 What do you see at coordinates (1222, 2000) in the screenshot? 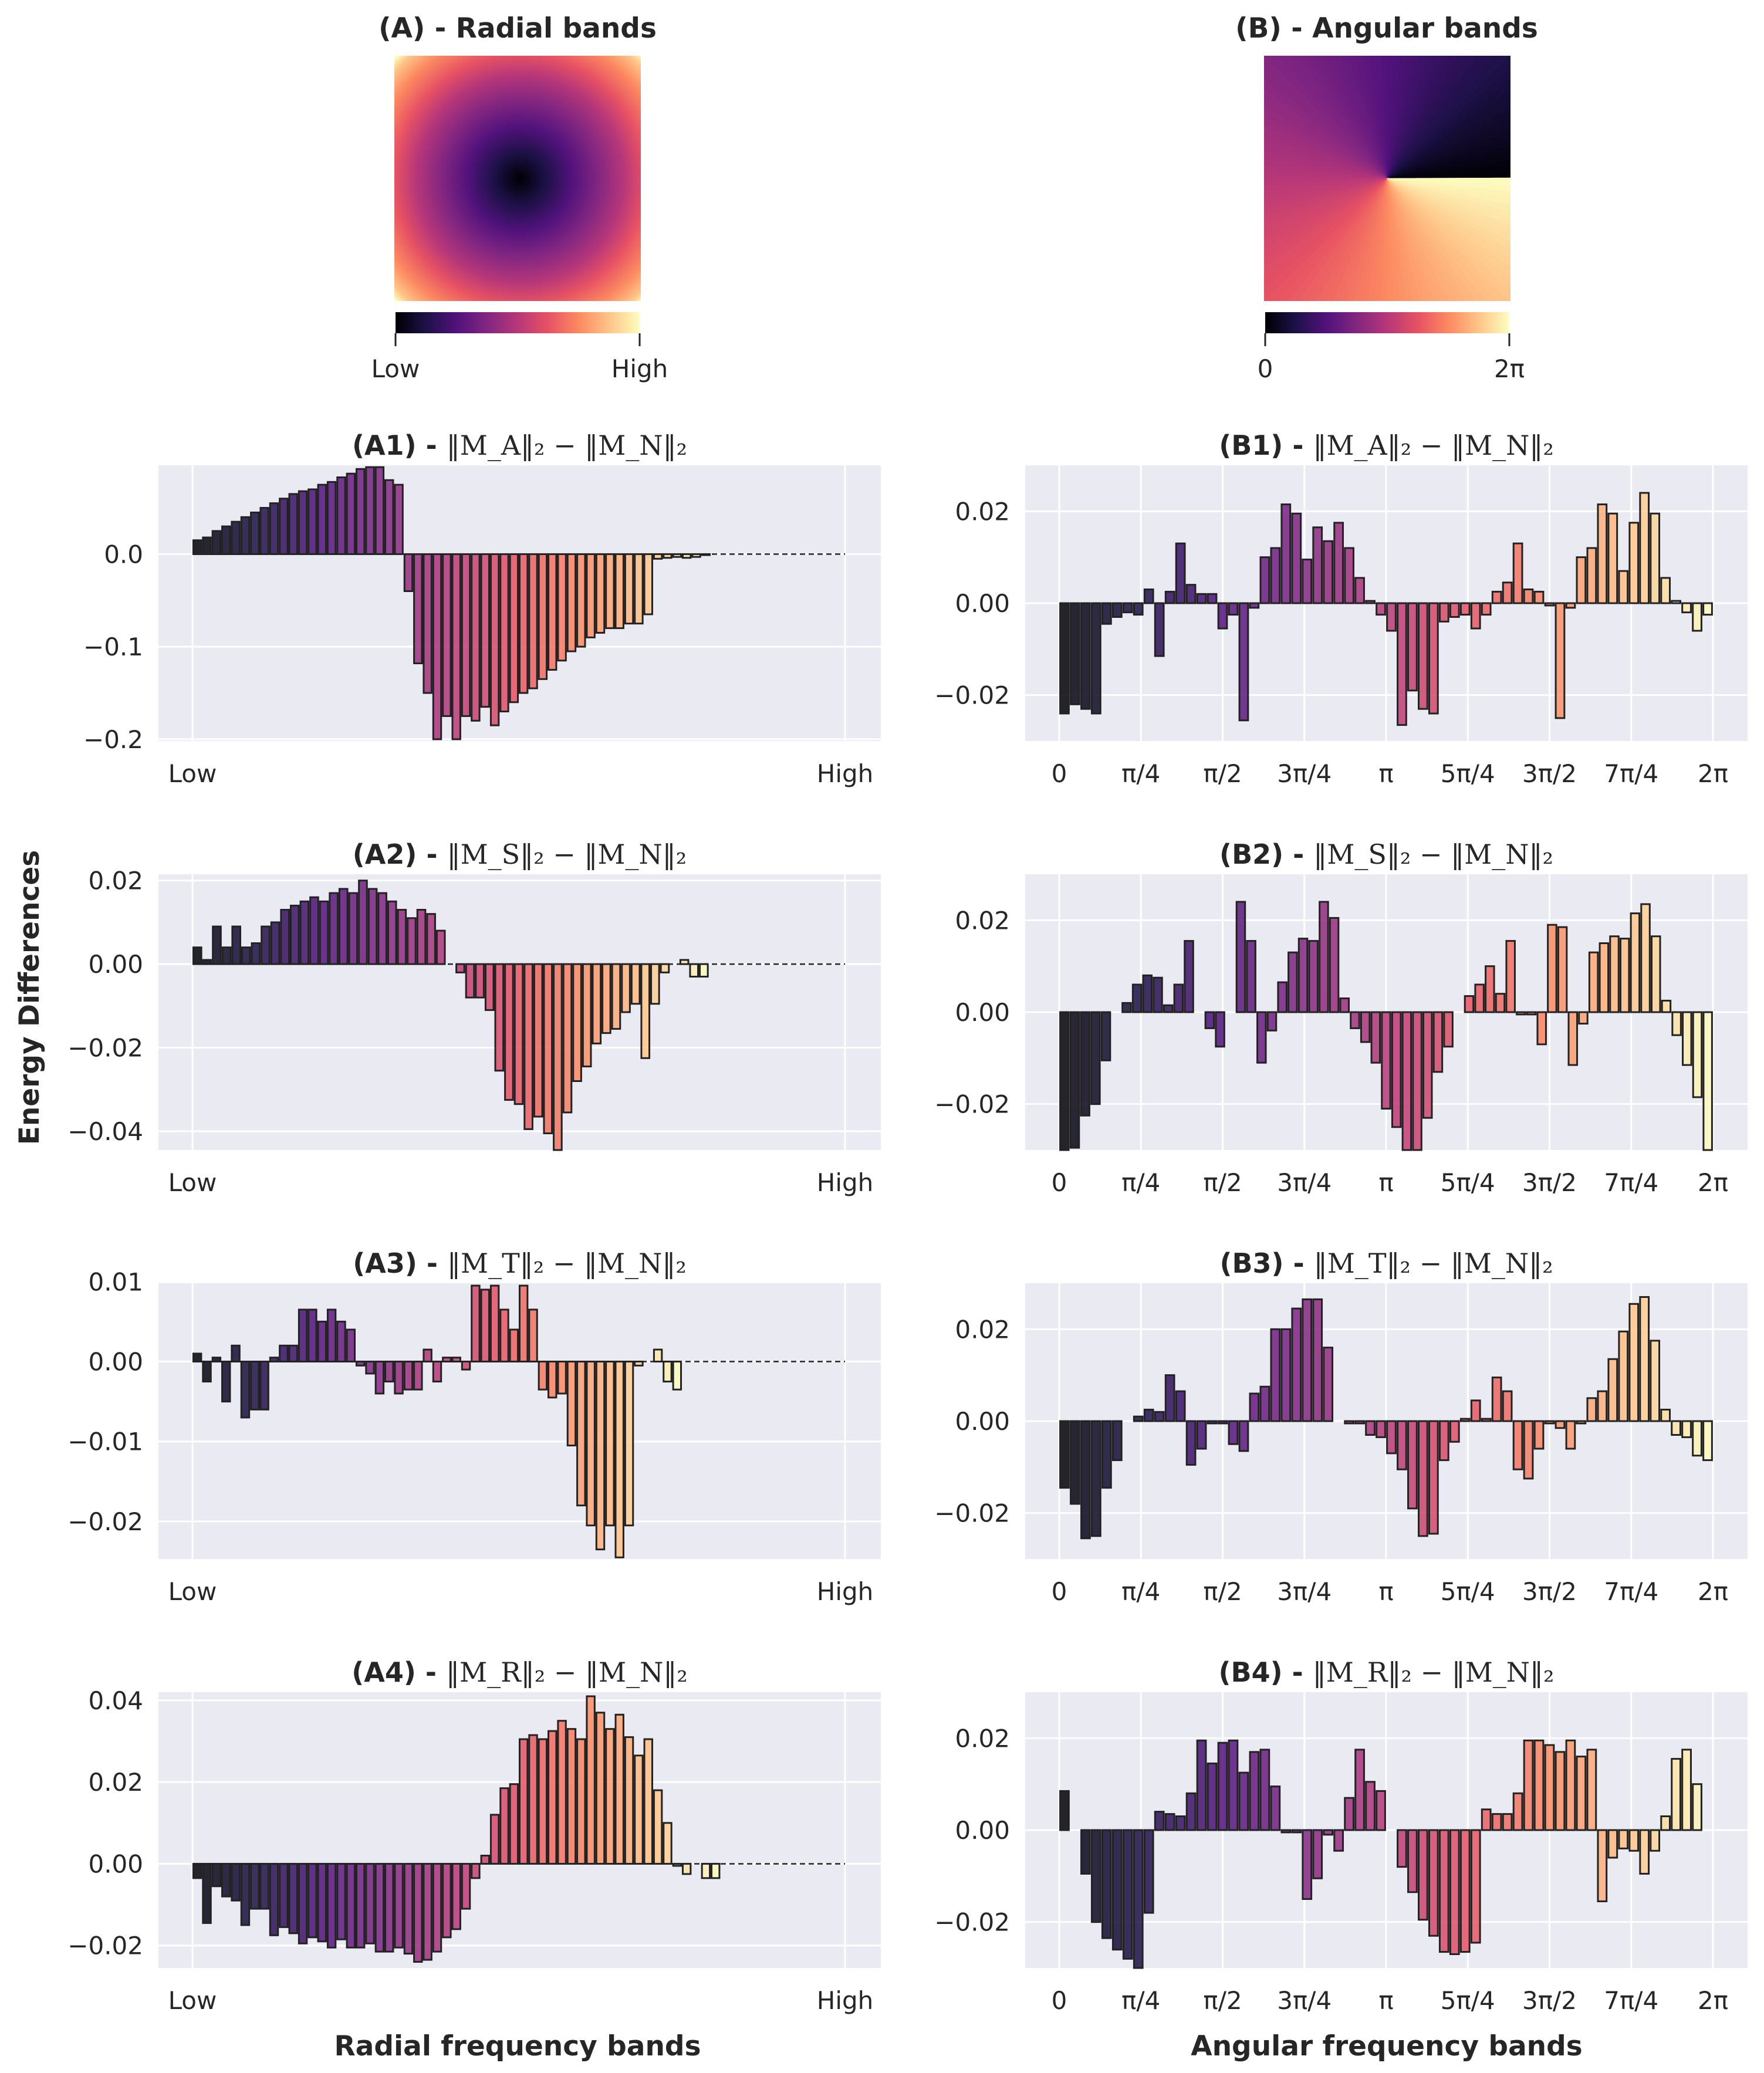
I see `x-tick-label: π/2` at bounding box center [1222, 2000].